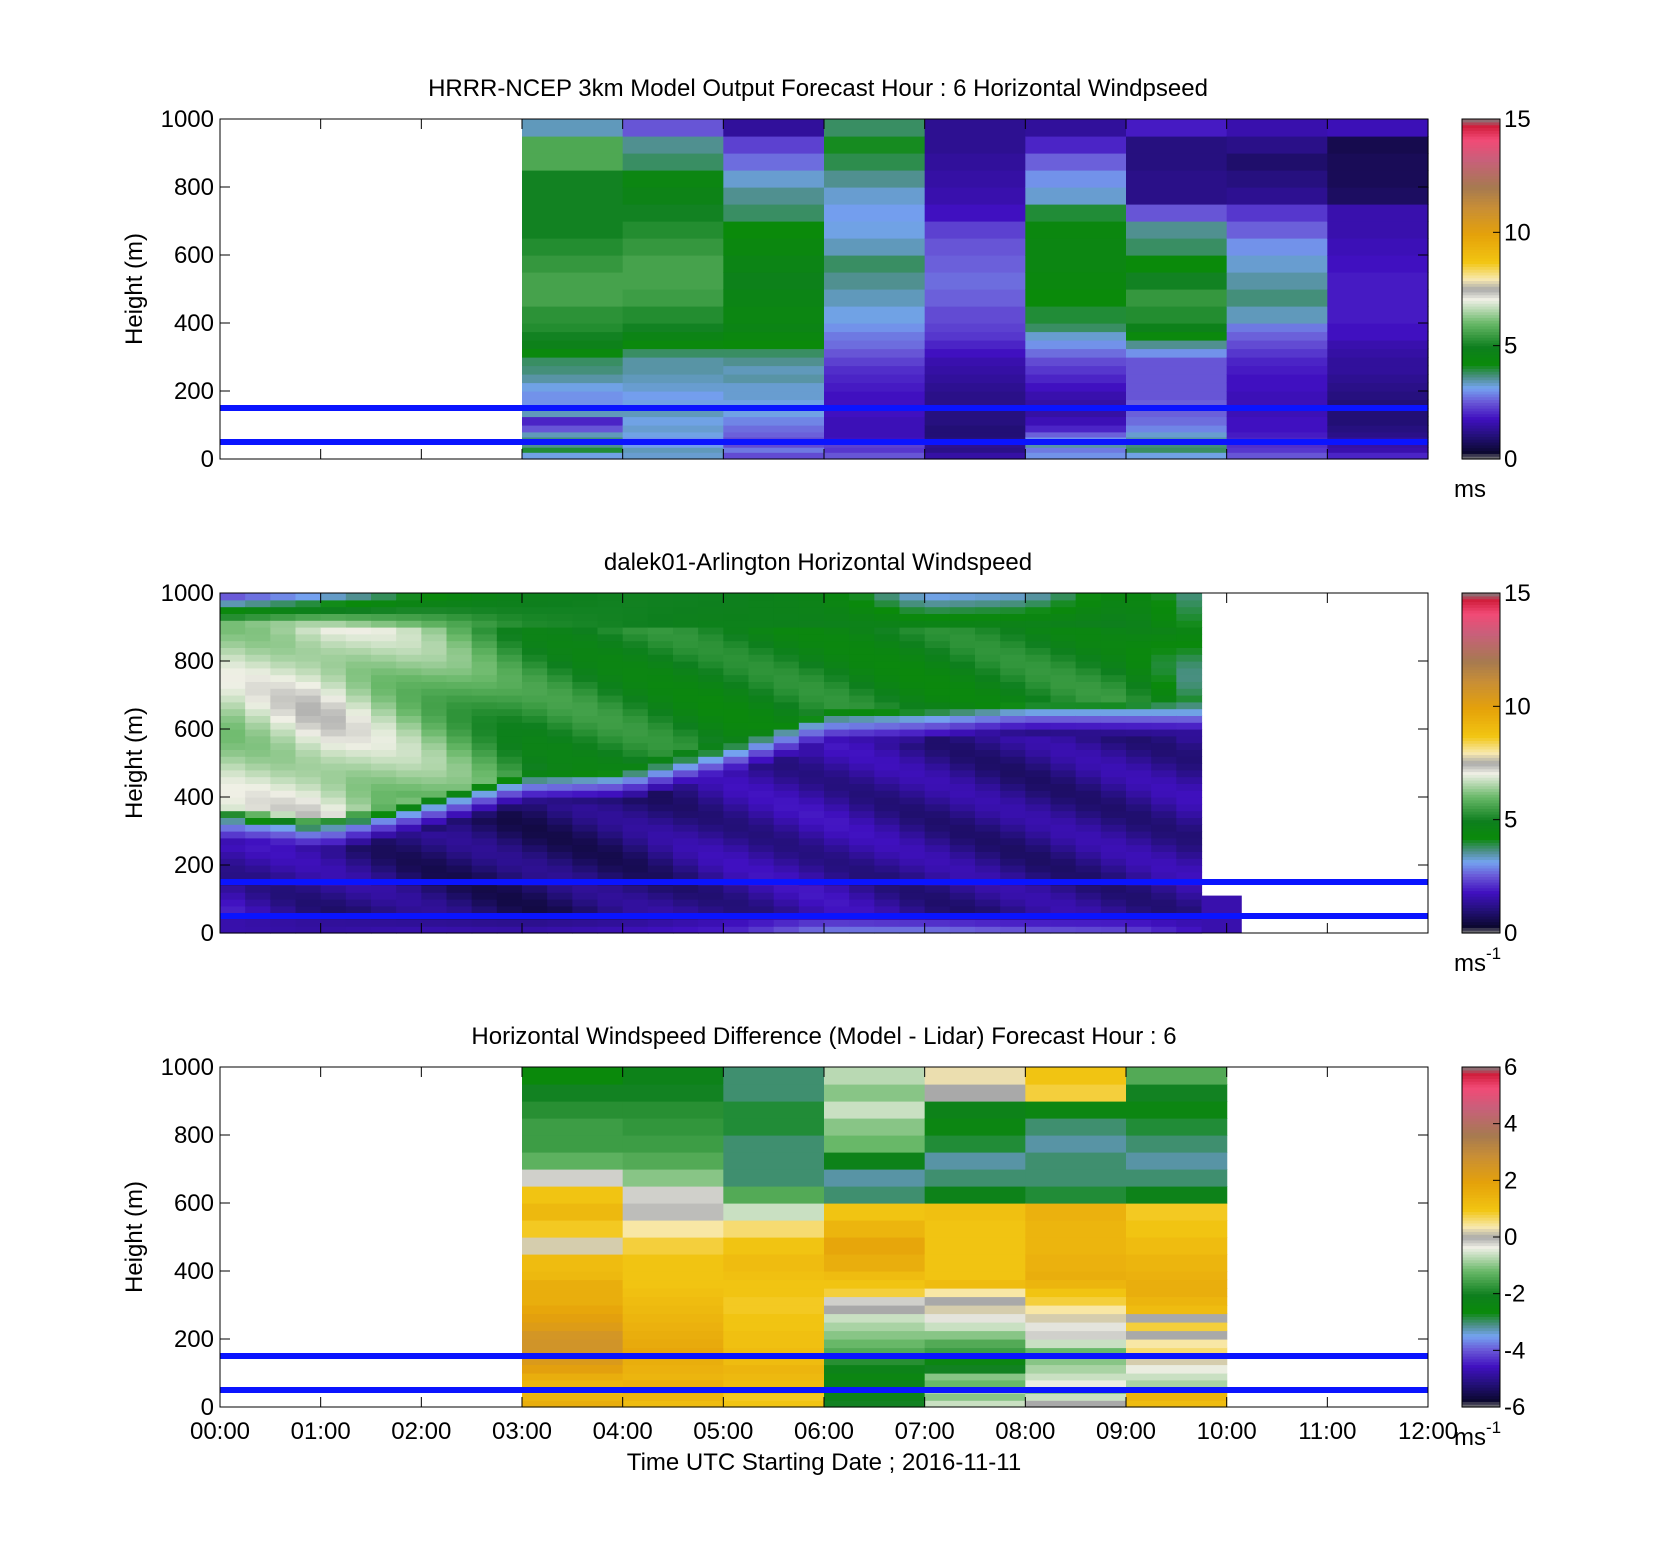 The image size is (1680, 1561). I want to click on x-tick-label: 02:00, so click(421, 1431).